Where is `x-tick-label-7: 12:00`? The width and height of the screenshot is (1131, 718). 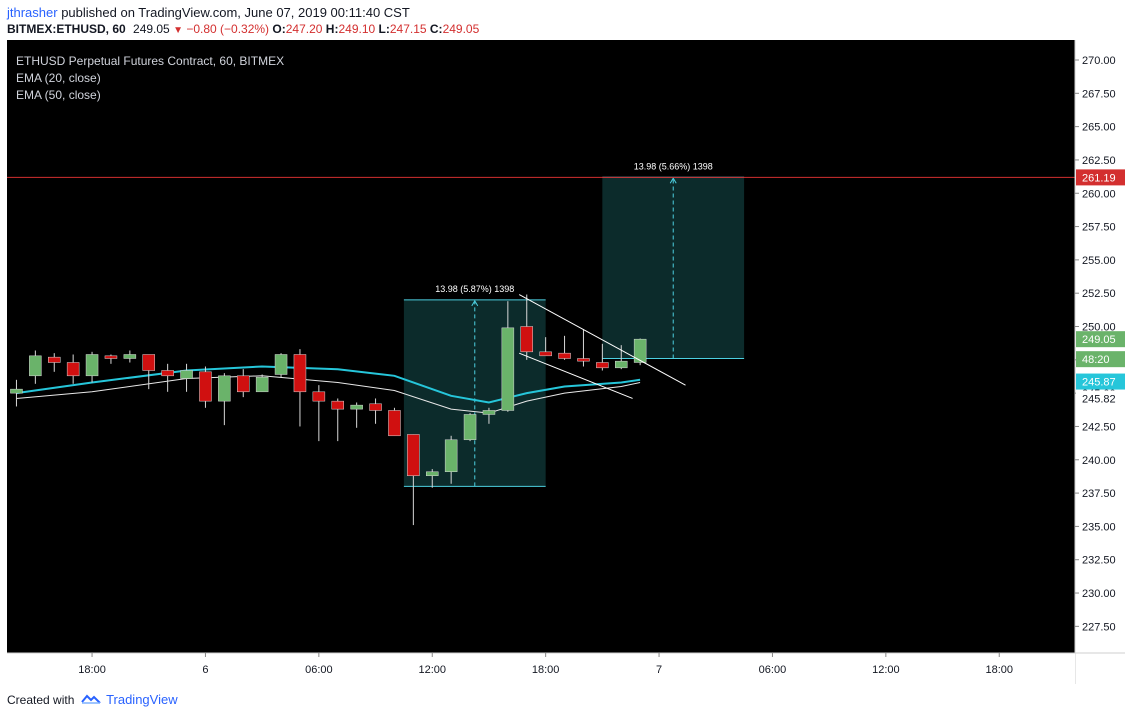
x-tick-label-7: 12:00 is located at coordinates (886, 670).